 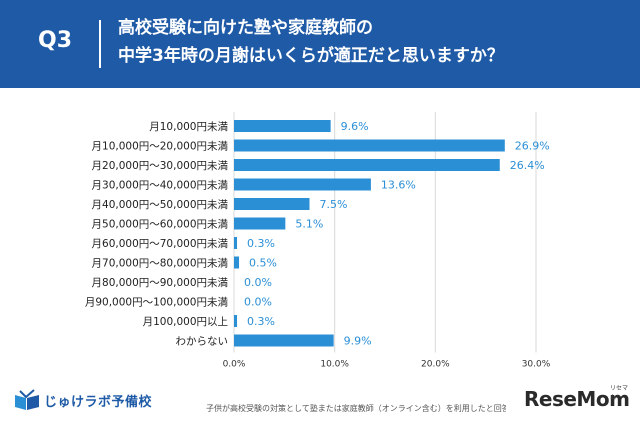 I want to click on value-label: 26.9%, so click(x=532, y=146).